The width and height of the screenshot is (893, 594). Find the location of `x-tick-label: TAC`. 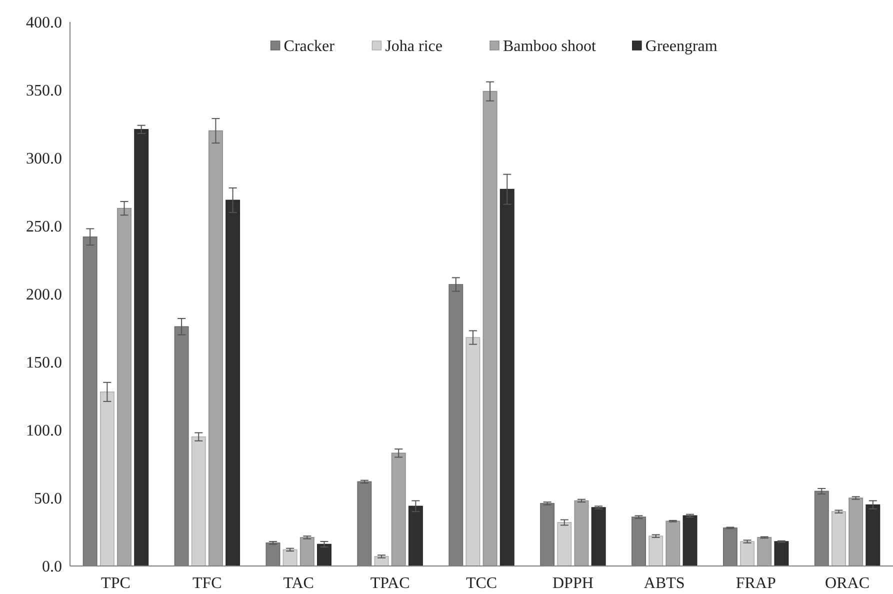

x-tick-label: TAC is located at coordinates (298, 583).